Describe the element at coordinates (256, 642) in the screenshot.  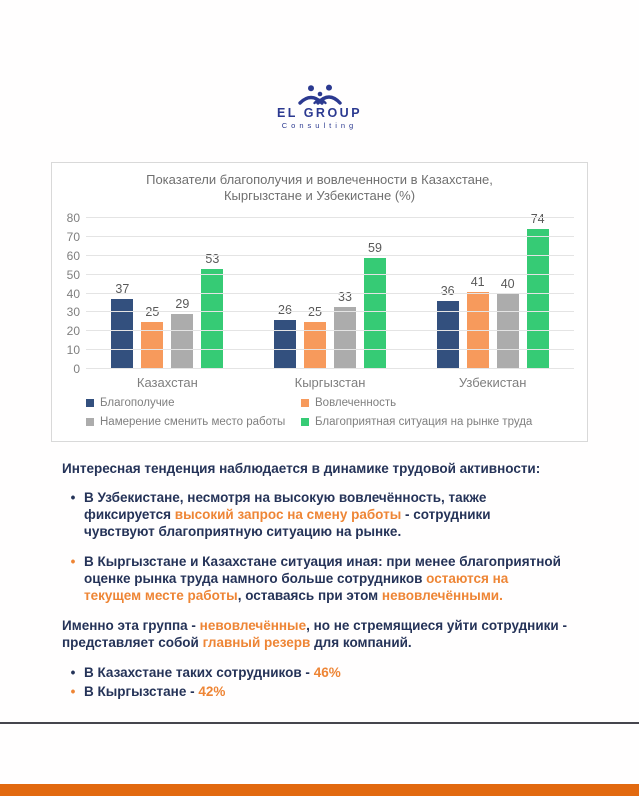
I see `text-segment: главный резерв` at that location.